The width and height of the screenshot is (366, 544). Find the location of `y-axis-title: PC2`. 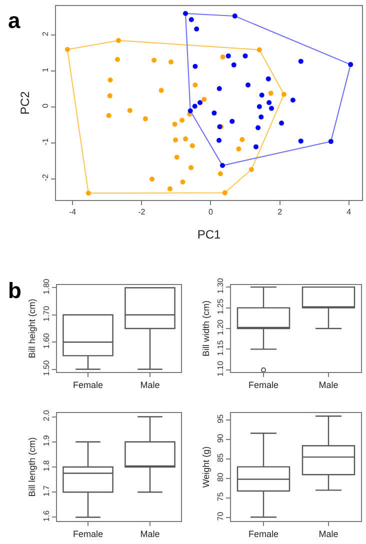

y-axis-title: PC2 is located at coordinates (25, 103).